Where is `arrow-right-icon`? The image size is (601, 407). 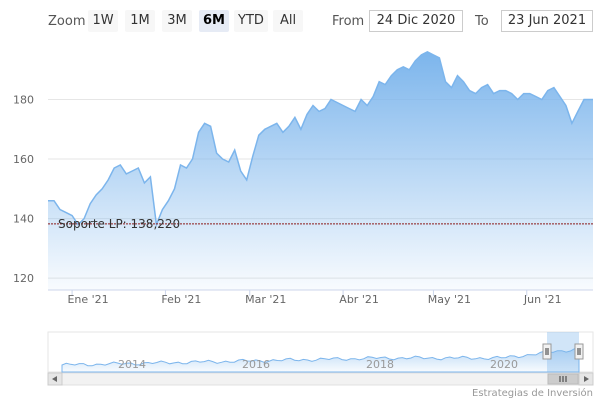 arrow-right-icon is located at coordinates (586, 379).